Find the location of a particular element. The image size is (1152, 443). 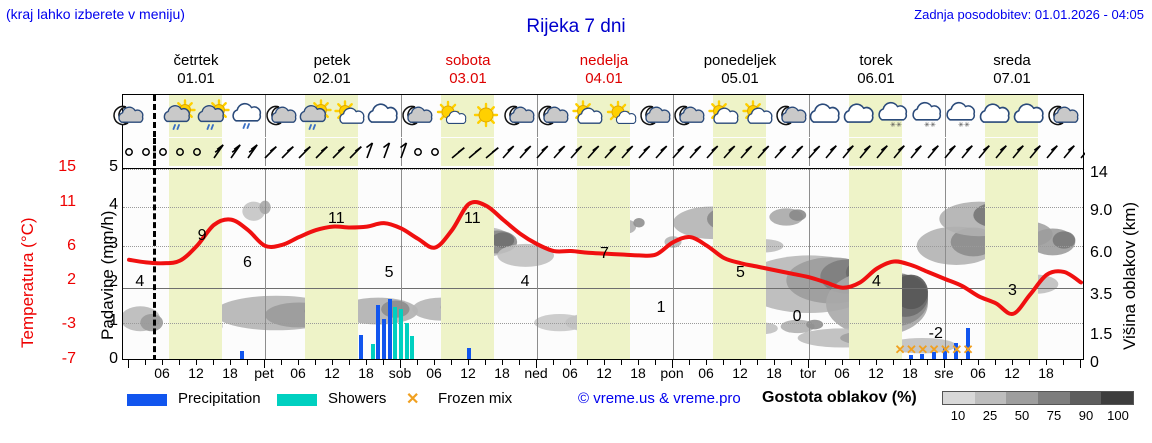

temperature-tick: -3 is located at coordinates (68, 324).